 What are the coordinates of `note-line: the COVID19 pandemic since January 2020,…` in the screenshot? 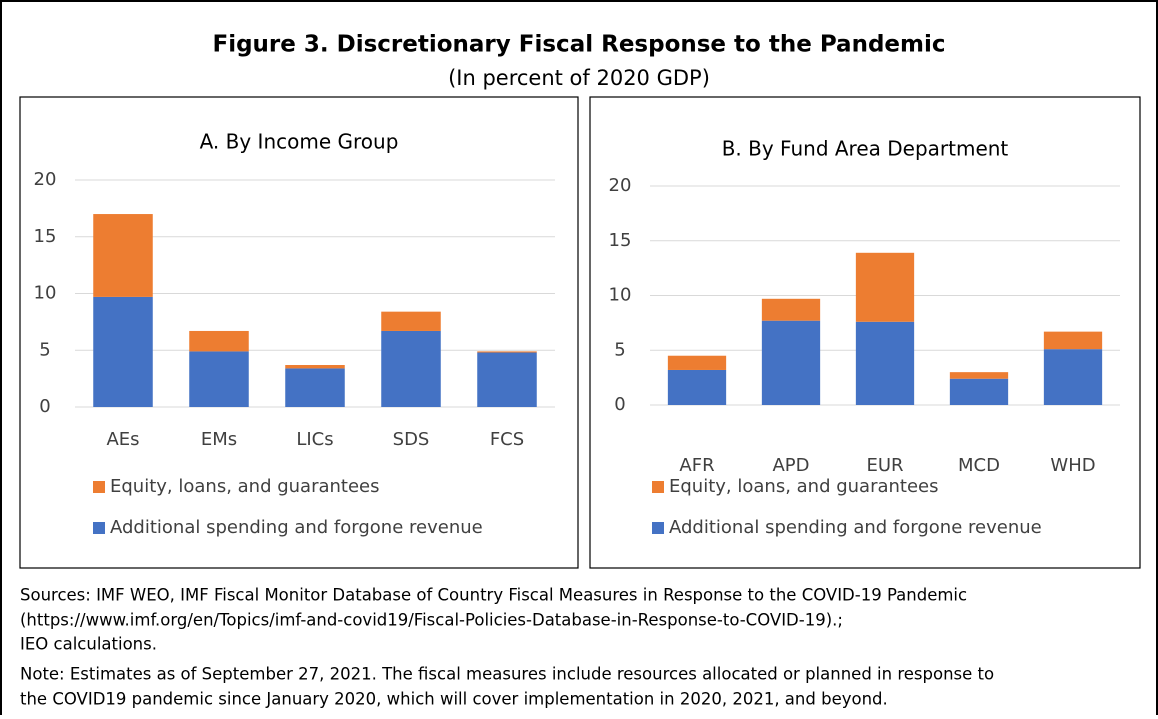 It's located at (454, 699).